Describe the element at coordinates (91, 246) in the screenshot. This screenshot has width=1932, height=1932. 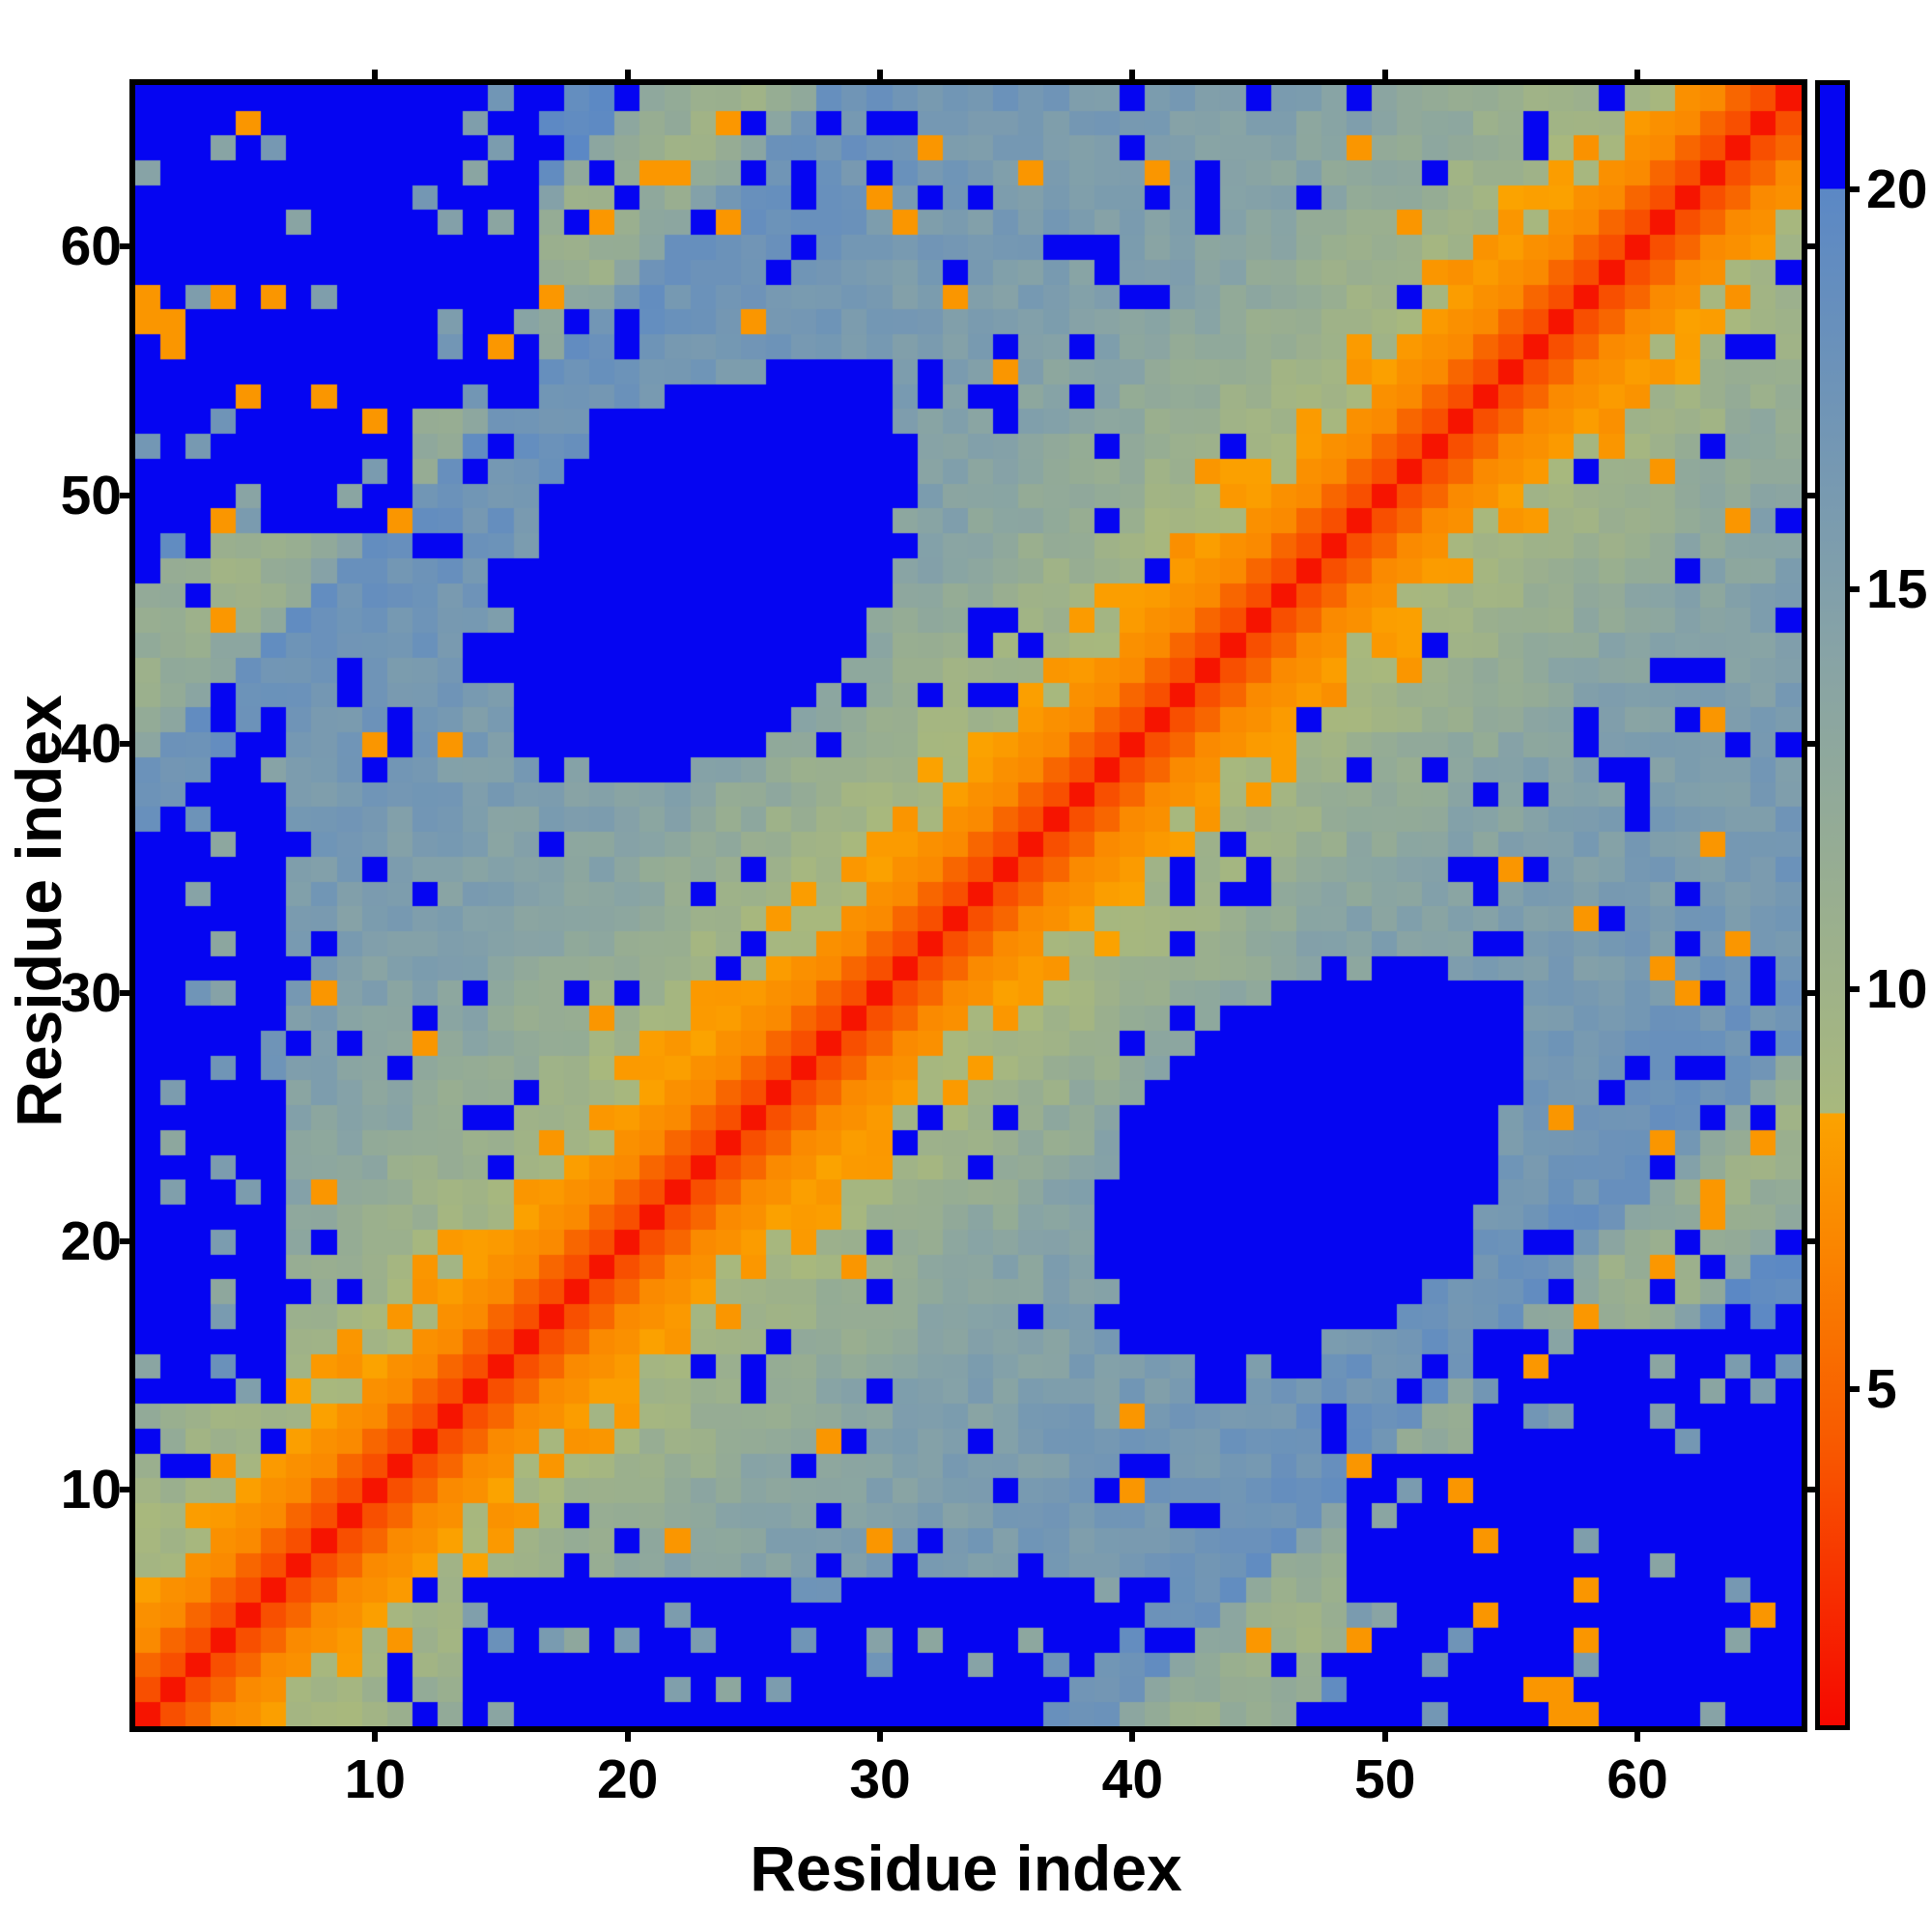
I see `y-tick-label: 60` at that location.